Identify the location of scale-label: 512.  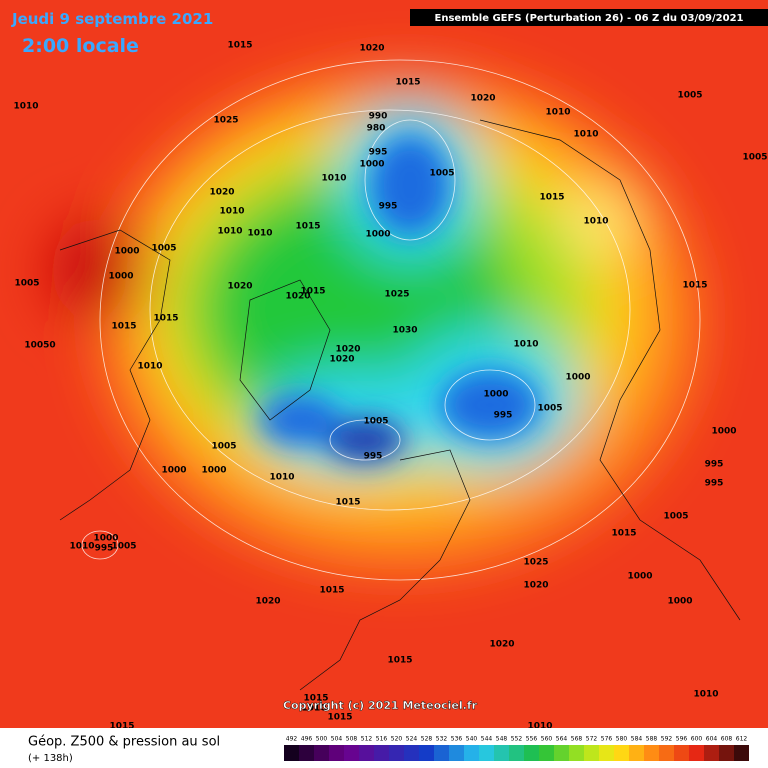
(367, 739).